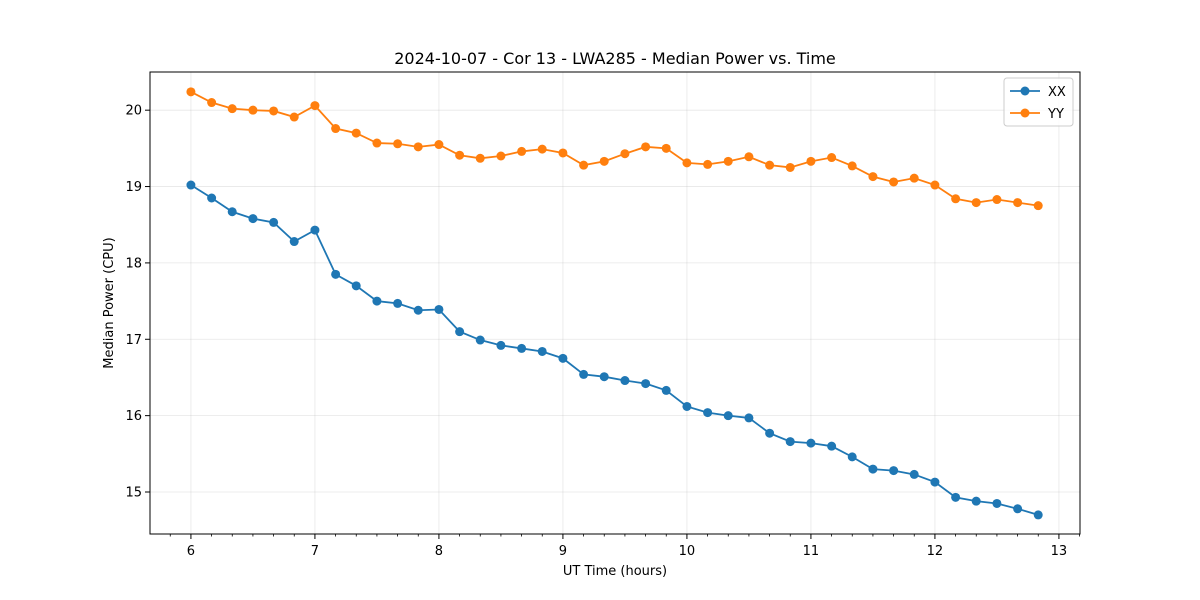 The width and height of the screenshot is (1200, 600). Describe the element at coordinates (191, 551) in the screenshot. I see `x-tick-label: 6` at that location.